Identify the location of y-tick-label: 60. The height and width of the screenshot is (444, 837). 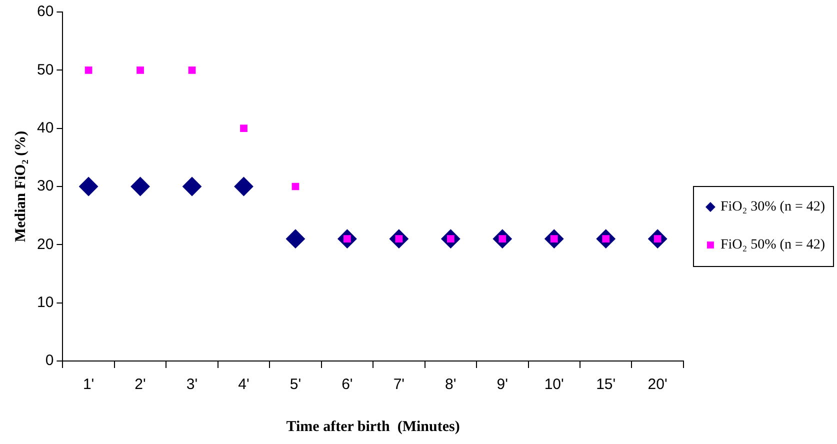
(45, 11).